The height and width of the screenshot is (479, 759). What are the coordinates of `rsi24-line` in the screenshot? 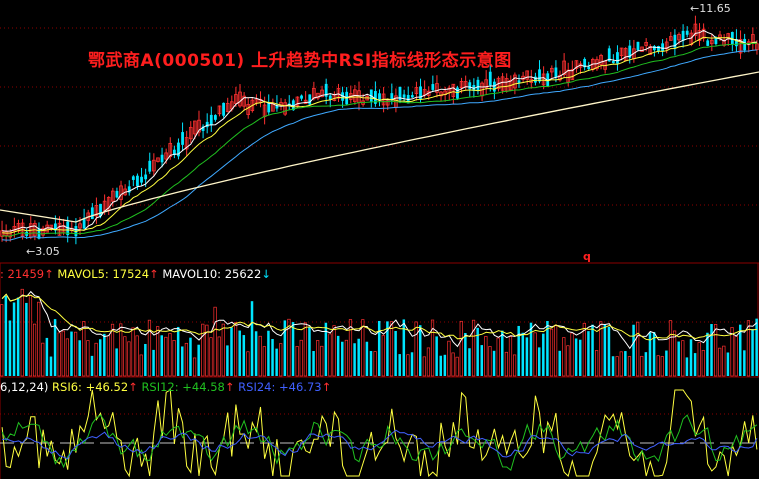 It's located at (379, 444).